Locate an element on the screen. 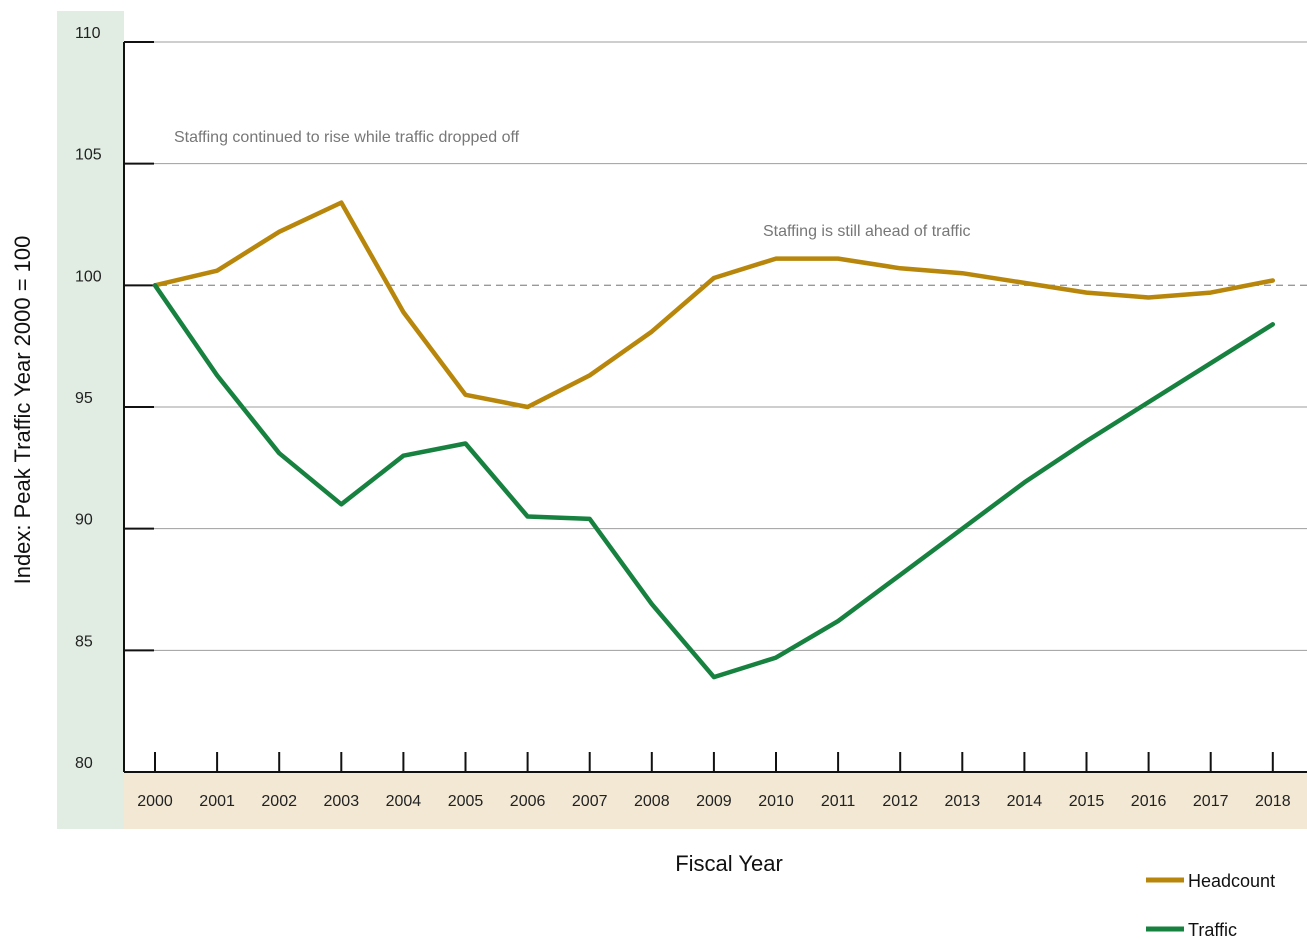 The image size is (1307, 939). x-tick-label-2009: 2009 is located at coordinates (714, 801).